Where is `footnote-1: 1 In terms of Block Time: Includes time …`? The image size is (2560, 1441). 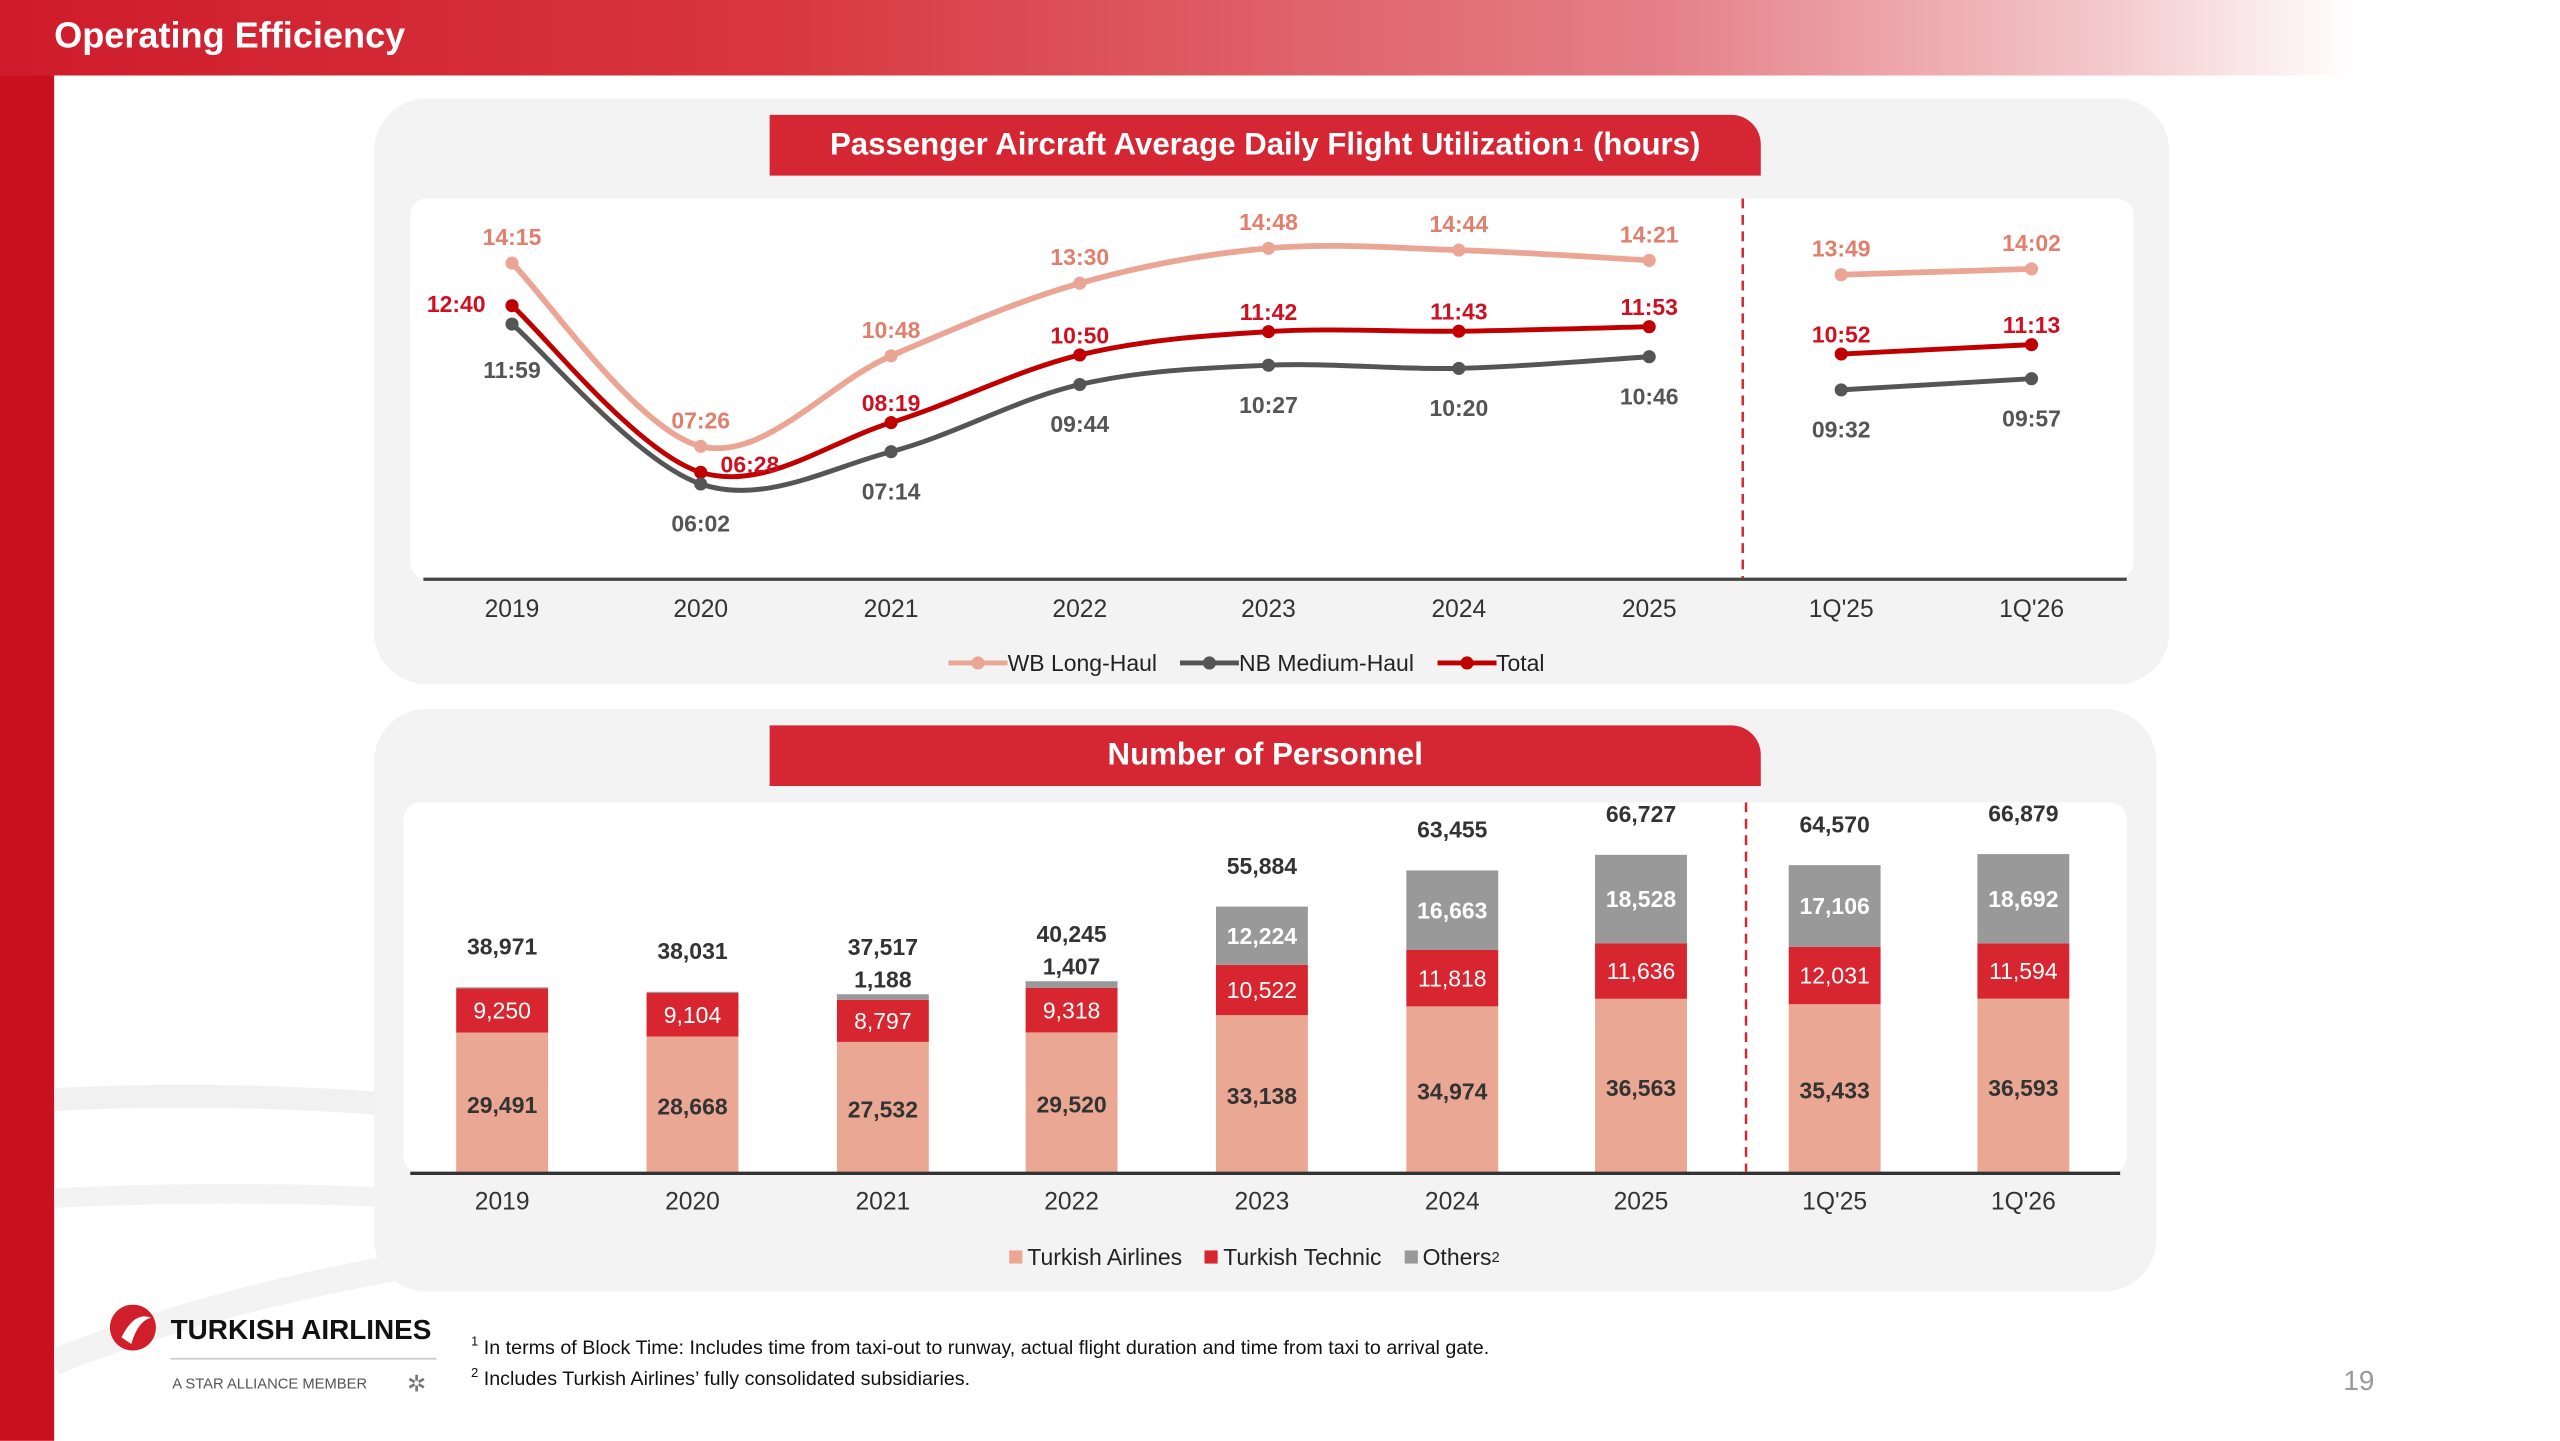 footnote-1: 1 In terms of Block Time: Includes time … is located at coordinates (980, 1346).